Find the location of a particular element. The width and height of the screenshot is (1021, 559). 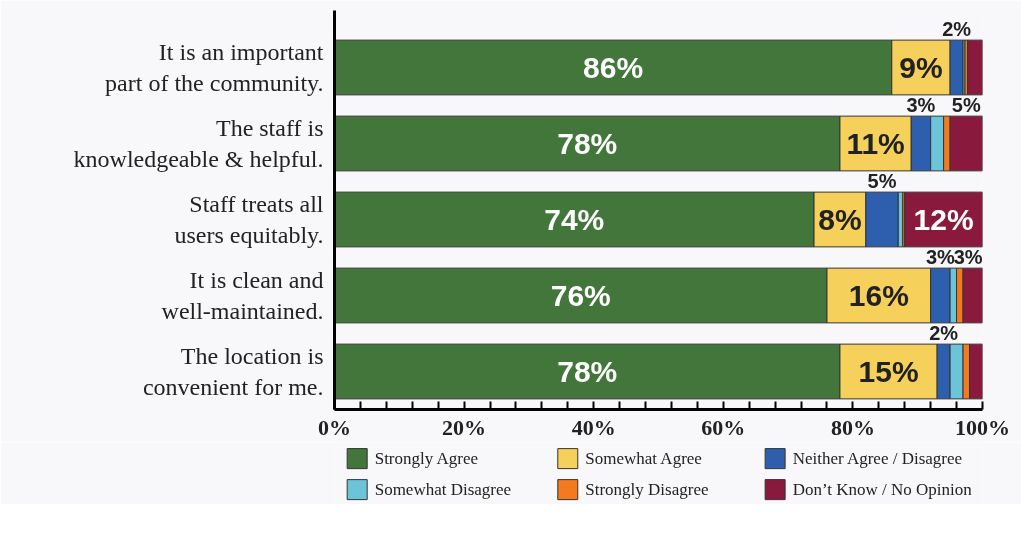

data-label: 12% is located at coordinates (943, 219).